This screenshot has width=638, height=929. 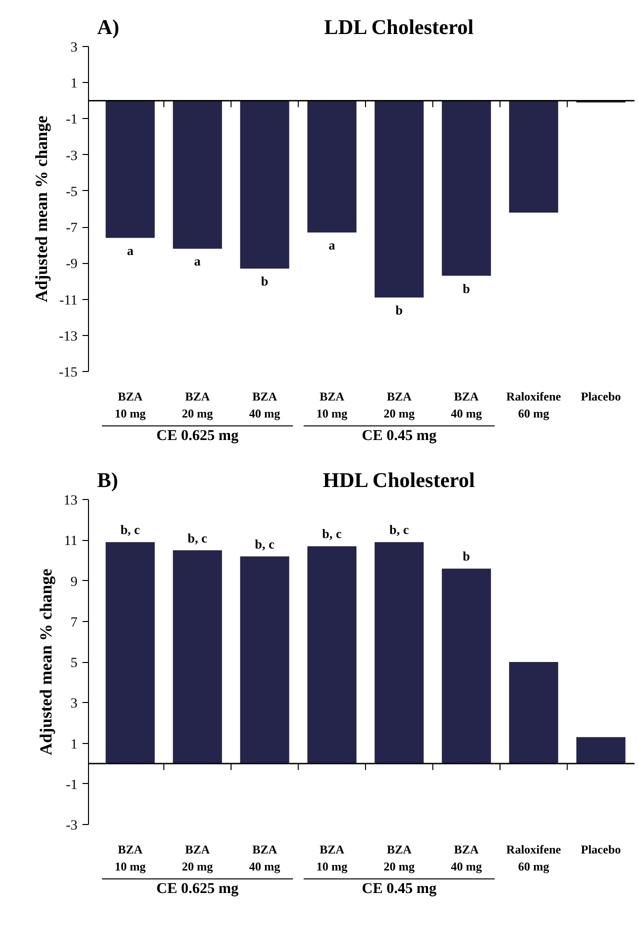 I want to click on y-tick-label: -7, so click(x=72, y=228).